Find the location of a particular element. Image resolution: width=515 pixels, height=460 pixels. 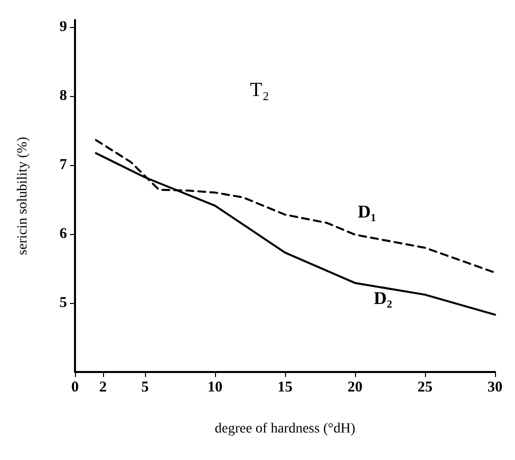

x-tick-label: 20 is located at coordinates (355, 388).